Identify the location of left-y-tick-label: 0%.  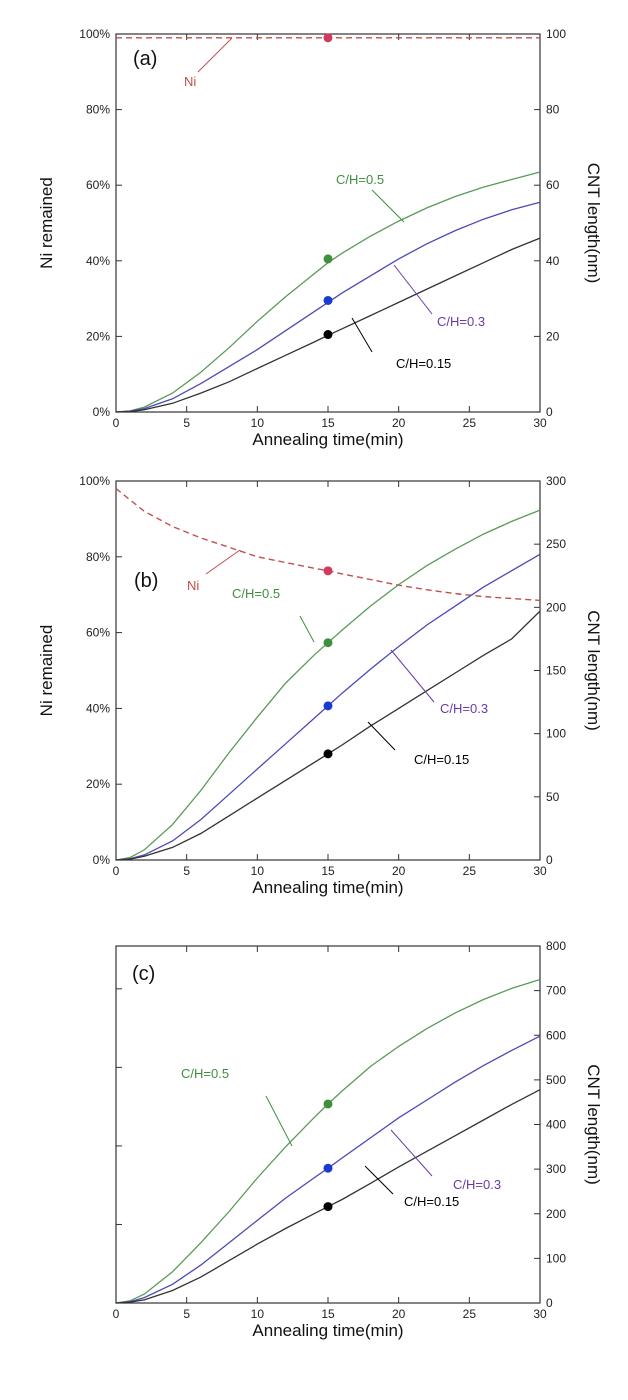
(102, 860).